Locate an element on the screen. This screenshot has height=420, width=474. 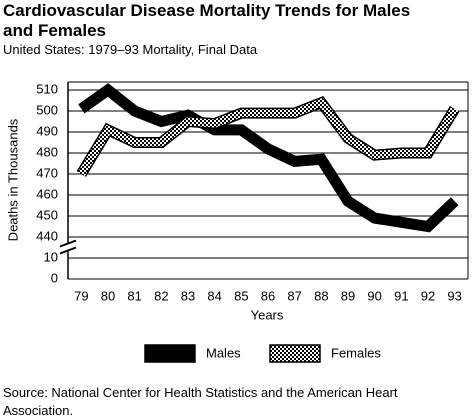
x-tick-label: 84 is located at coordinates (214, 295).